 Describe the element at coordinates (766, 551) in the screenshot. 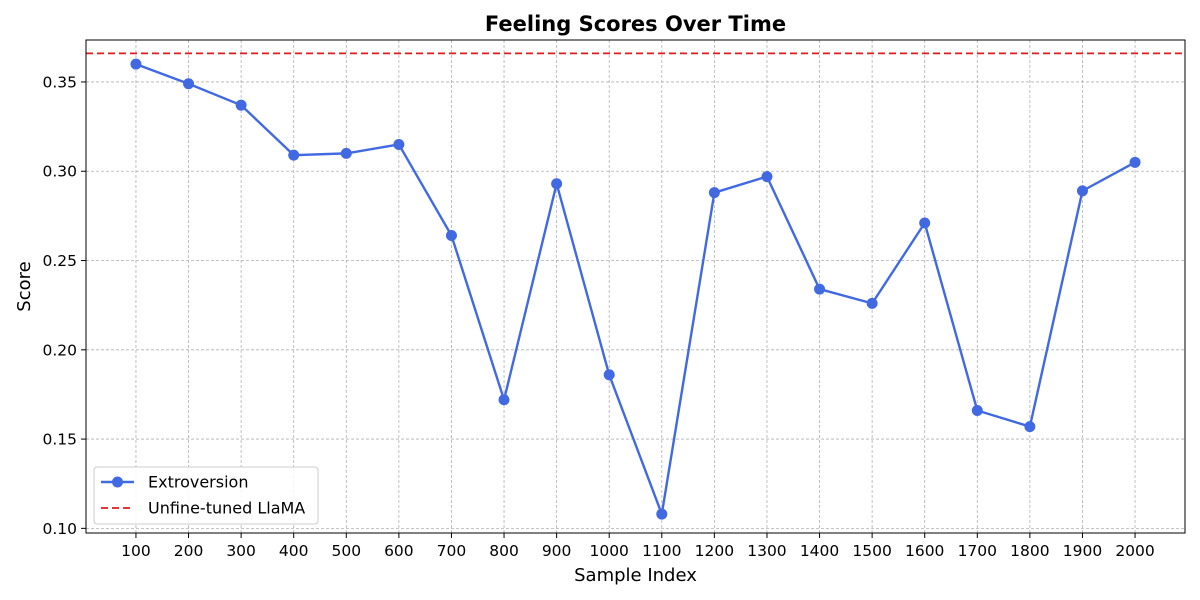

I see `x-tick-label-1300: 1300` at that location.